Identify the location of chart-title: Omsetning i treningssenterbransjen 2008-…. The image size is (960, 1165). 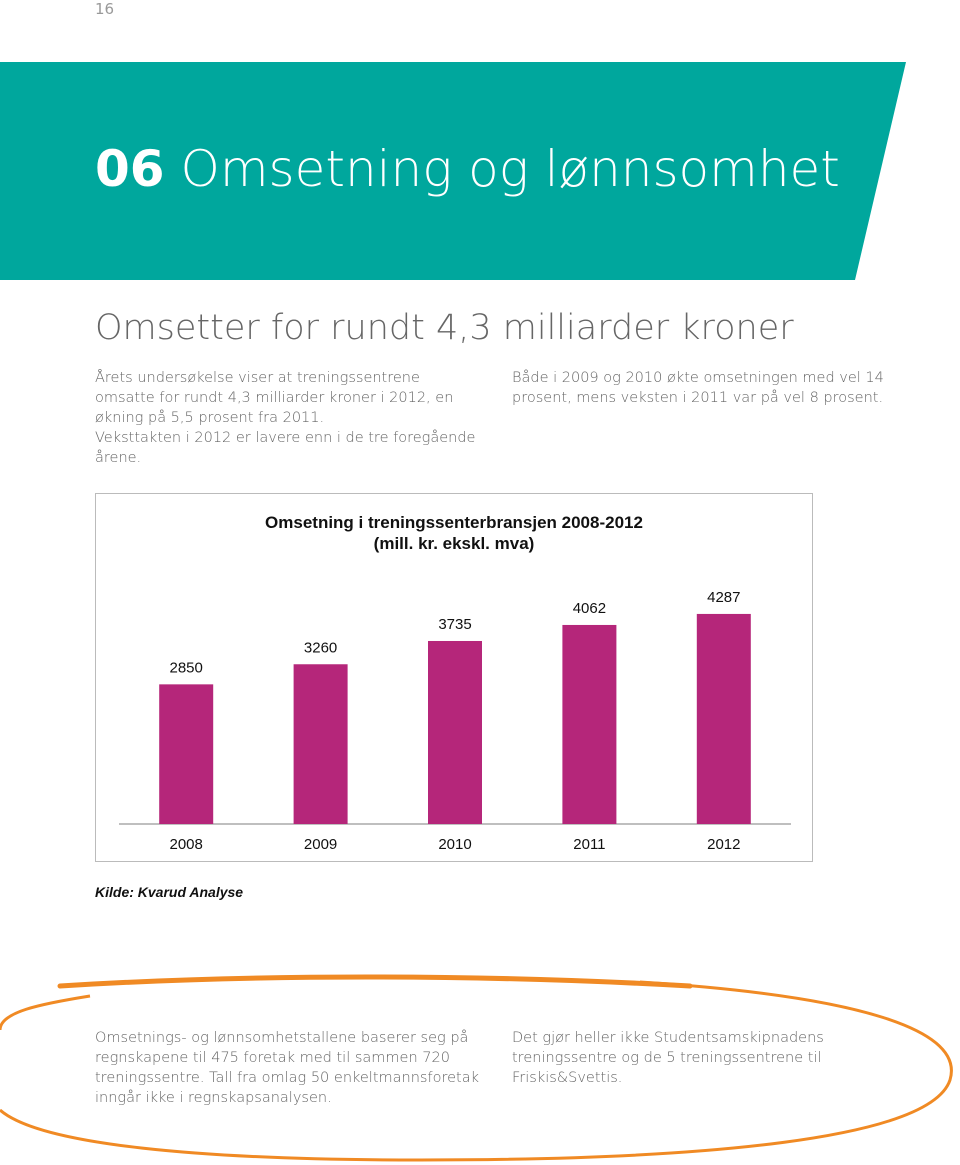
(454, 533).